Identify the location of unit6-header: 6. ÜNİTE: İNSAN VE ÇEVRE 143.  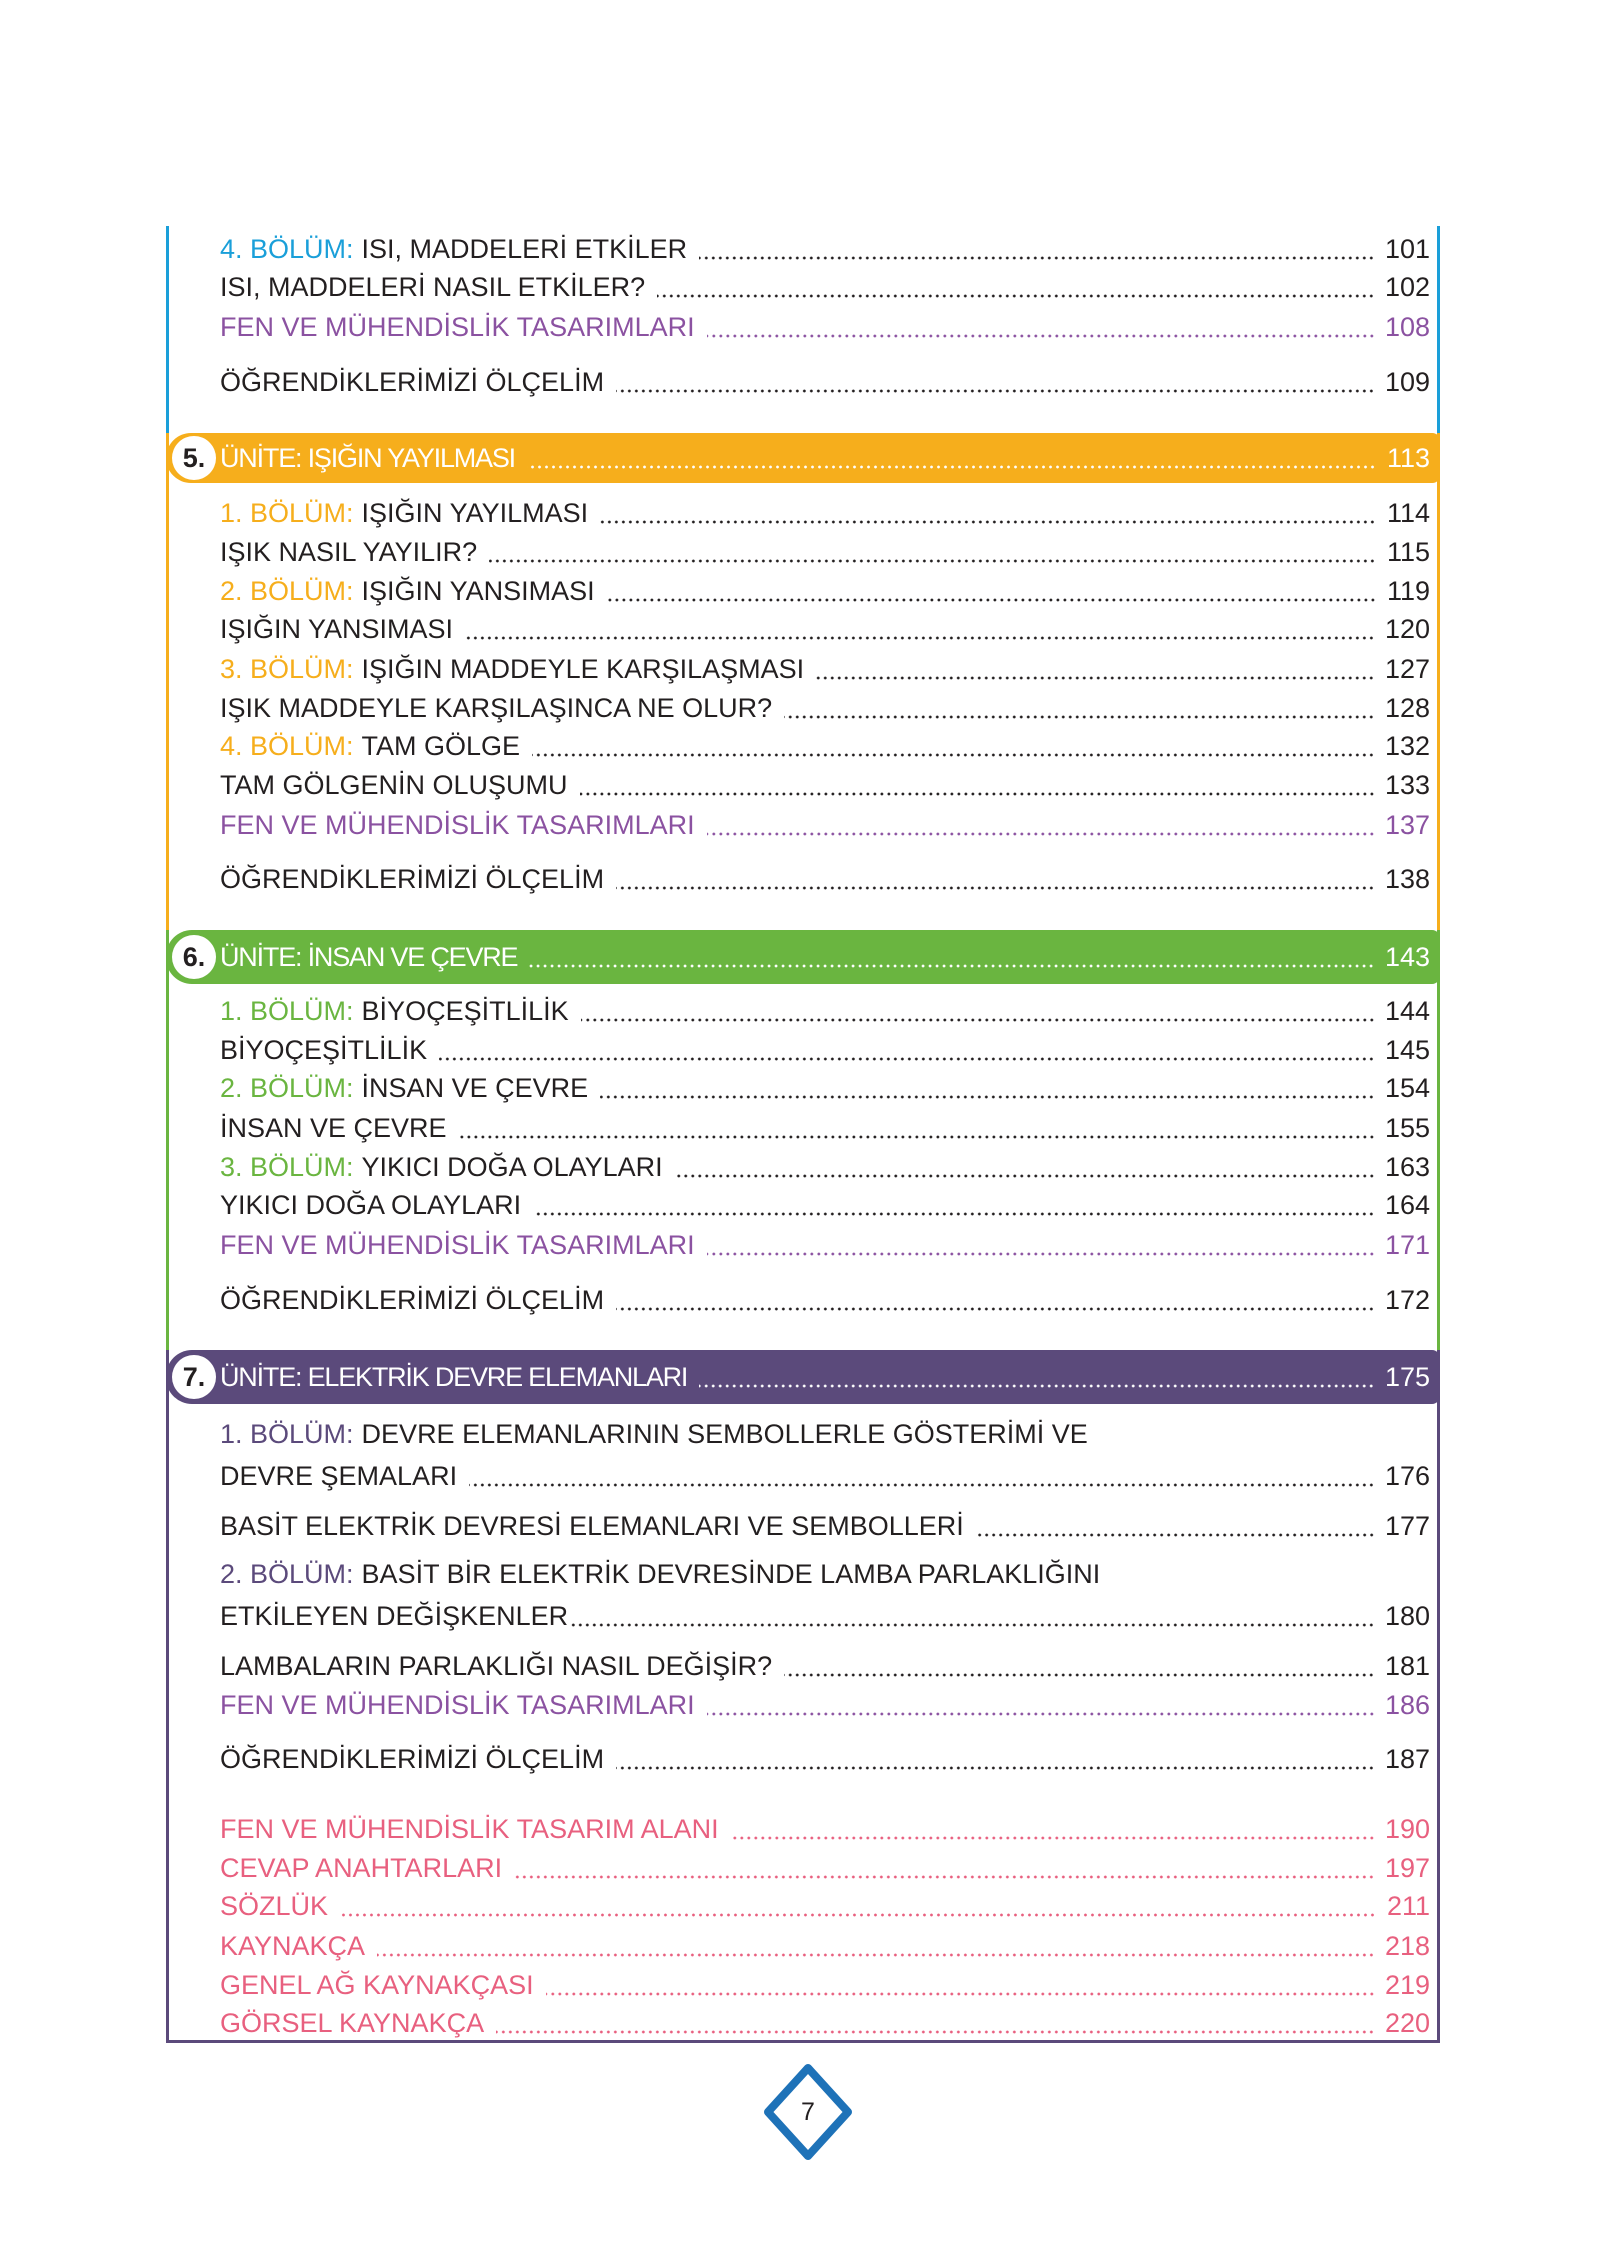
(803, 957).